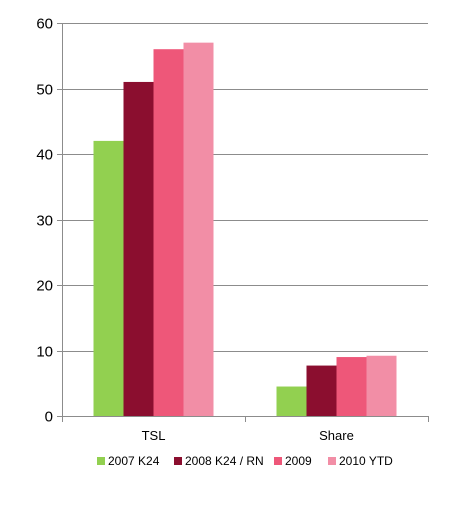  I want to click on legend-label: 2009, so click(298, 461).